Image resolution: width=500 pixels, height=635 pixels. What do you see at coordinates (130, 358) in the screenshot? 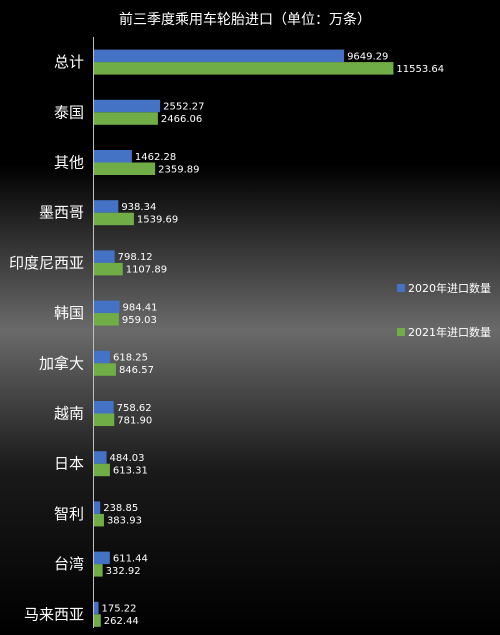
I see `data-label: 618.25` at bounding box center [130, 358].